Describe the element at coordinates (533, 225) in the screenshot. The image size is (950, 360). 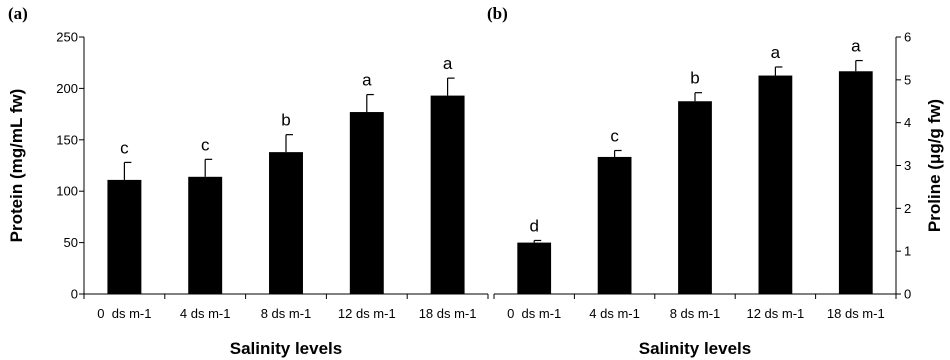
I see `significance-label: d` at that location.